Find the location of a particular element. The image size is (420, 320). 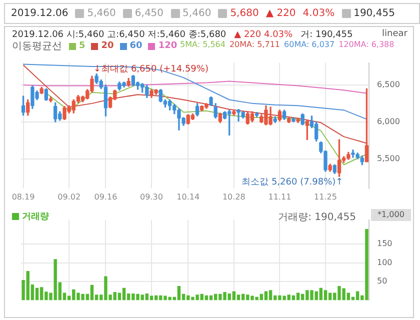

y-axis-title: *1,000 is located at coordinates (391, 215).